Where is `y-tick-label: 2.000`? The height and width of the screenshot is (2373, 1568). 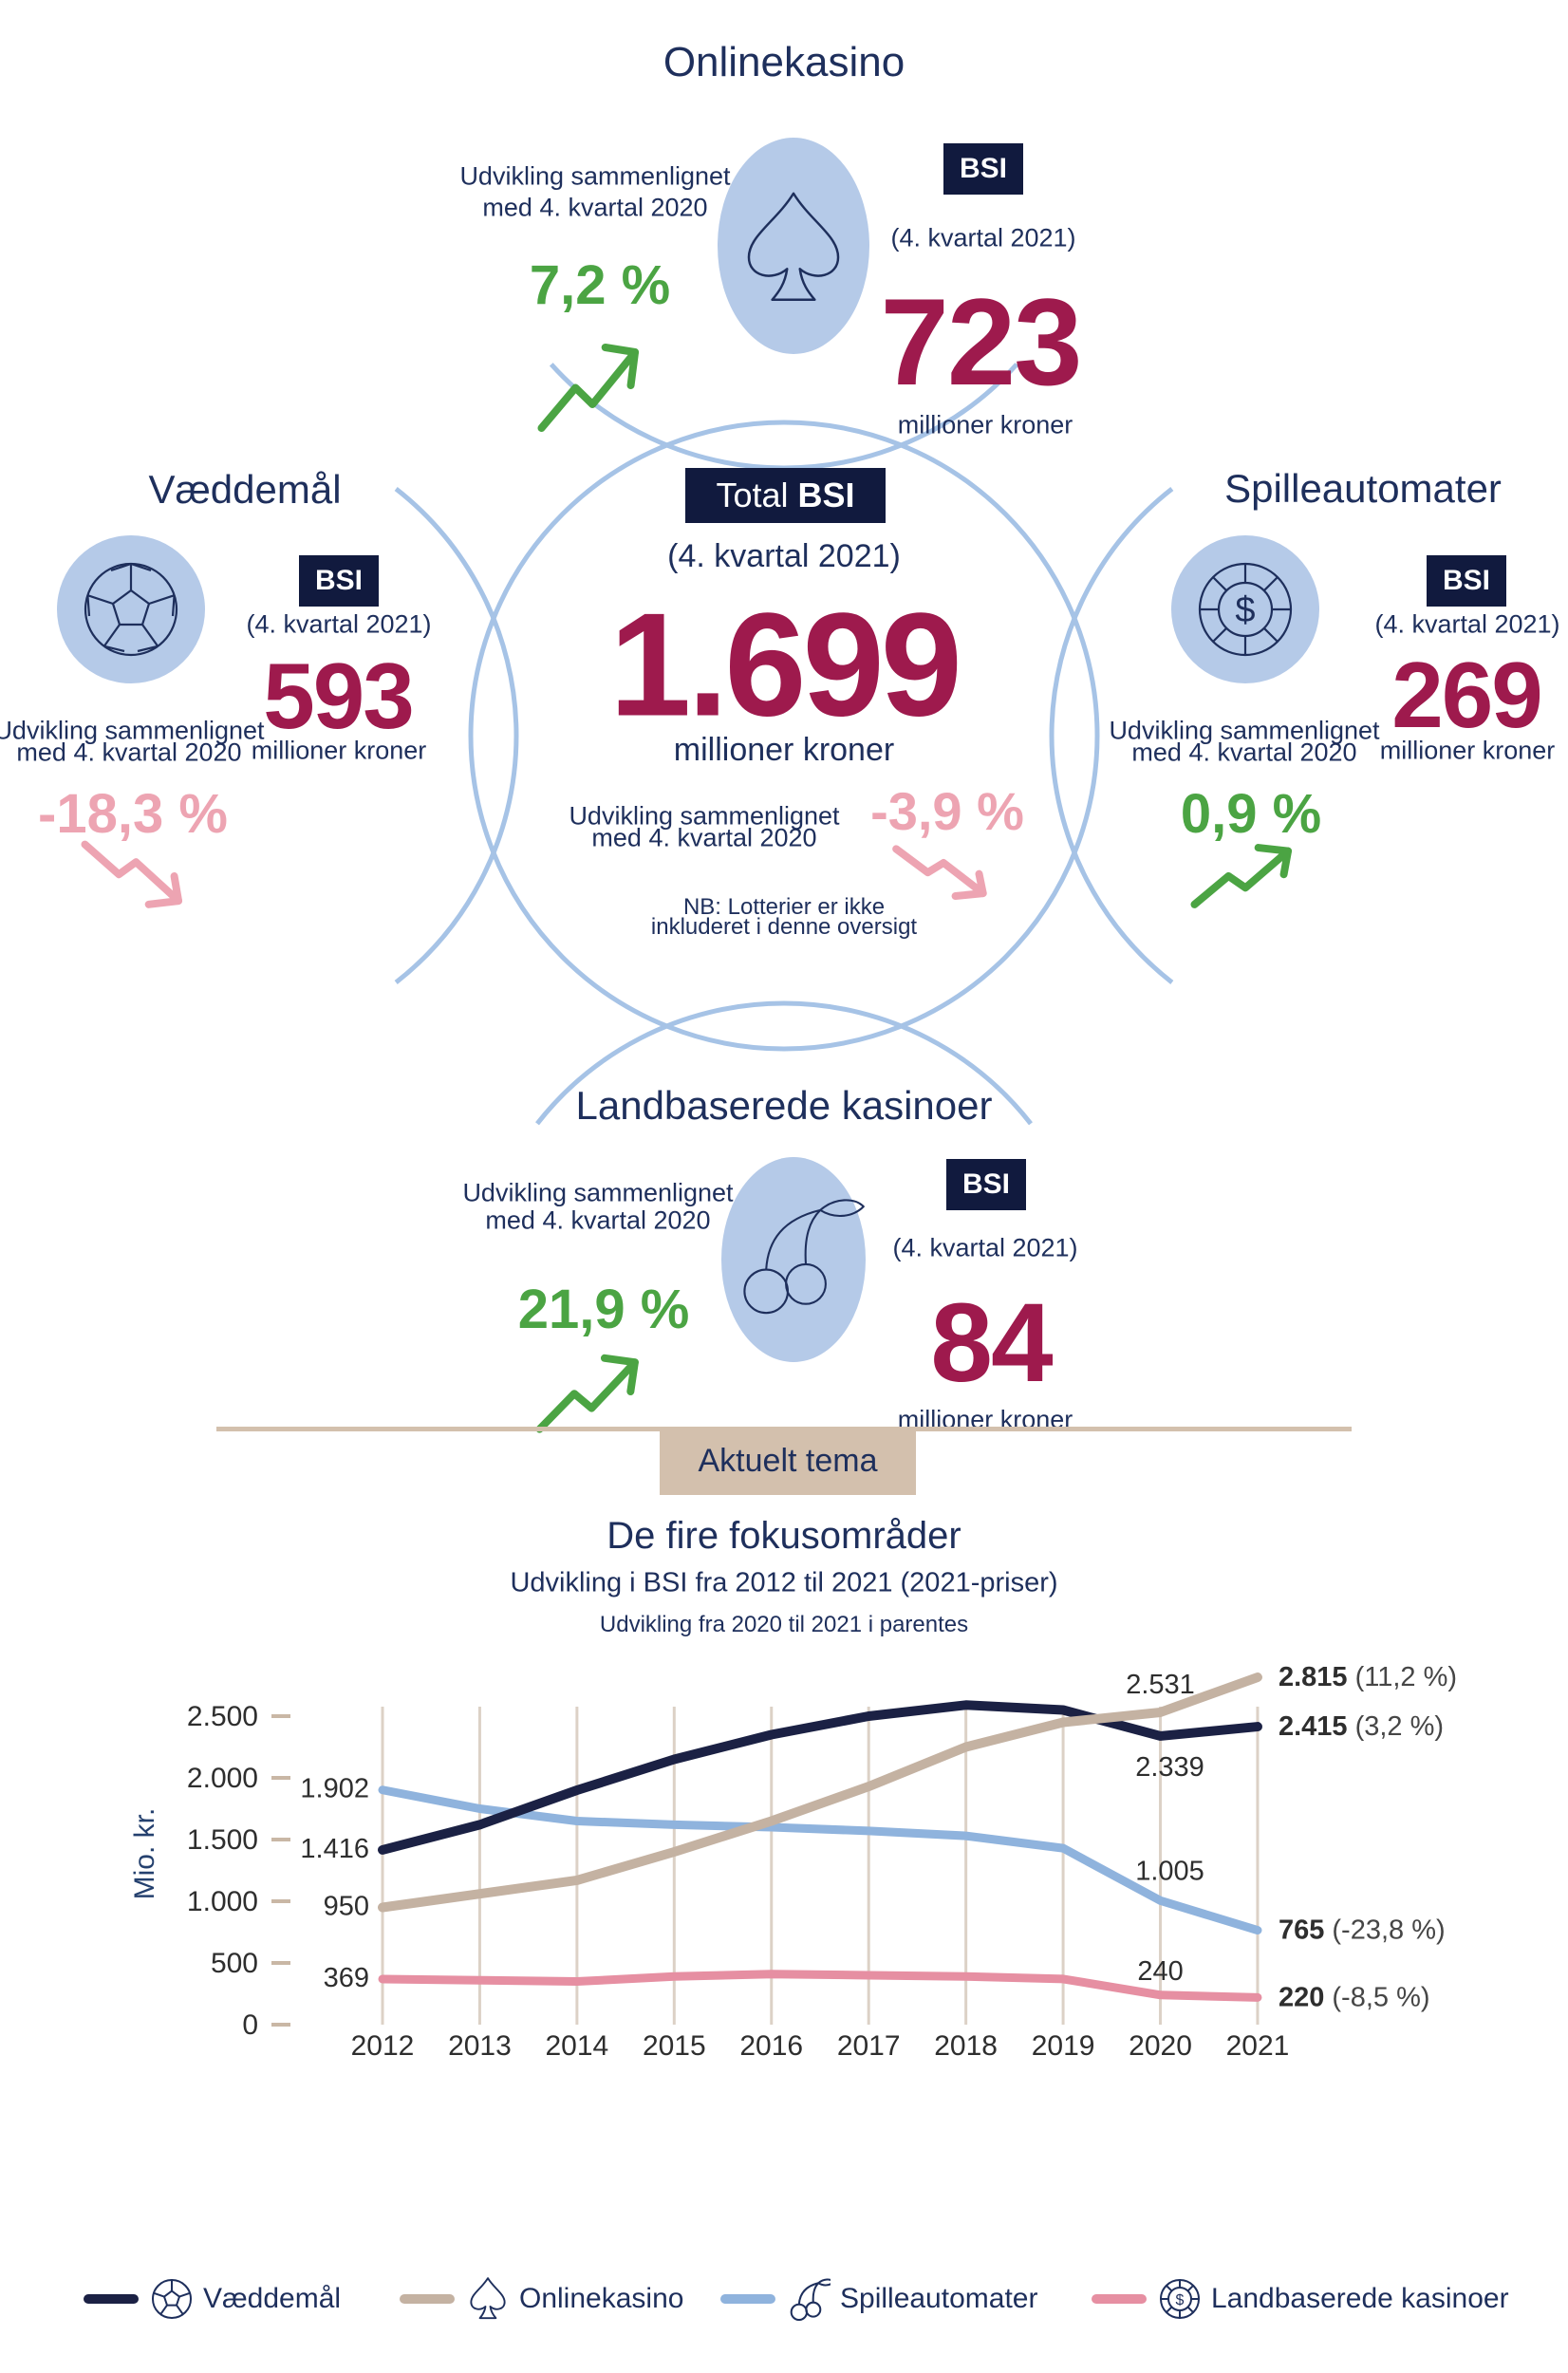 y-tick-label: 2.000 is located at coordinates (222, 1778).